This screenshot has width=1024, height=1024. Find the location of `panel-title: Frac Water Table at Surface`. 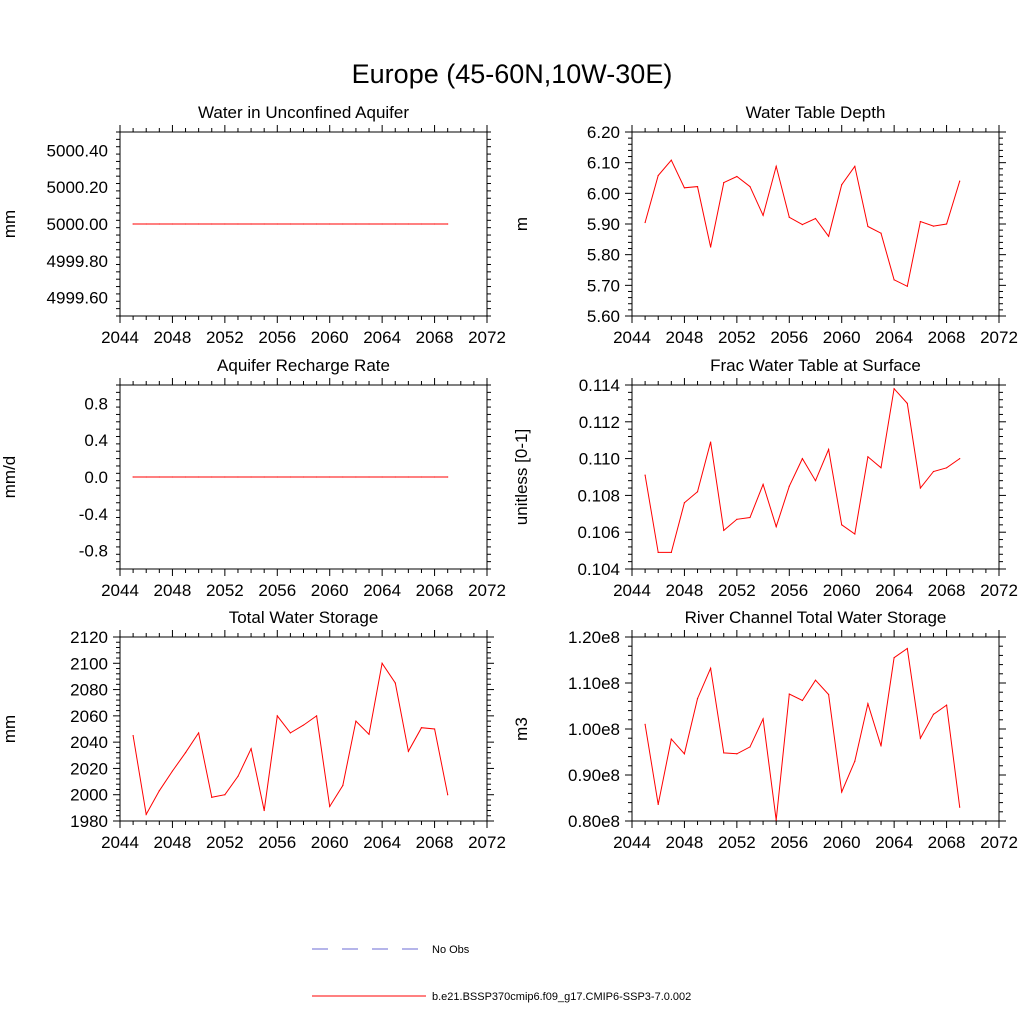

panel-title: Frac Water Table at Surface is located at coordinates (815, 365).